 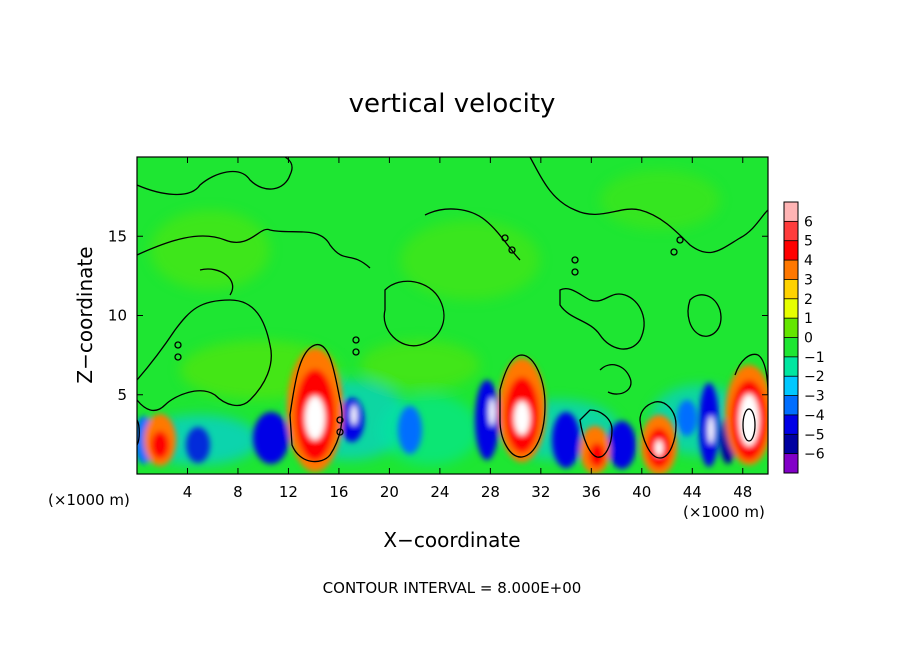 What do you see at coordinates (188, 492) in the screenshot?
I see `x-tick-label: 4` at bounding box center [188, 492].